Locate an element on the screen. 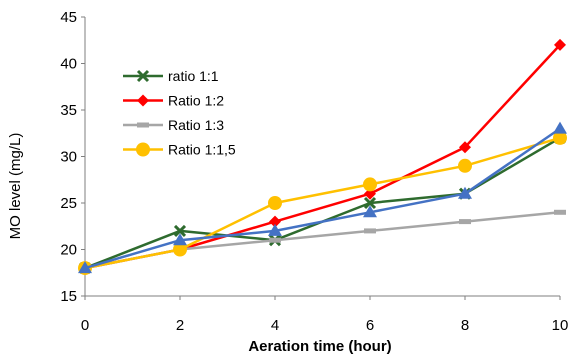 The height and width of the screenshot is (360, 571). y-tick-label: 30 is located at coordinates (68, 157).